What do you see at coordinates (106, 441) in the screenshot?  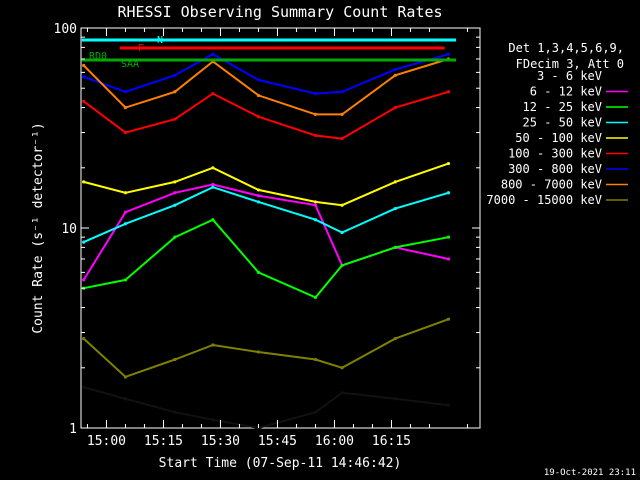 I see `x-tick-label: 15:00` at bounding box center [106, 441].